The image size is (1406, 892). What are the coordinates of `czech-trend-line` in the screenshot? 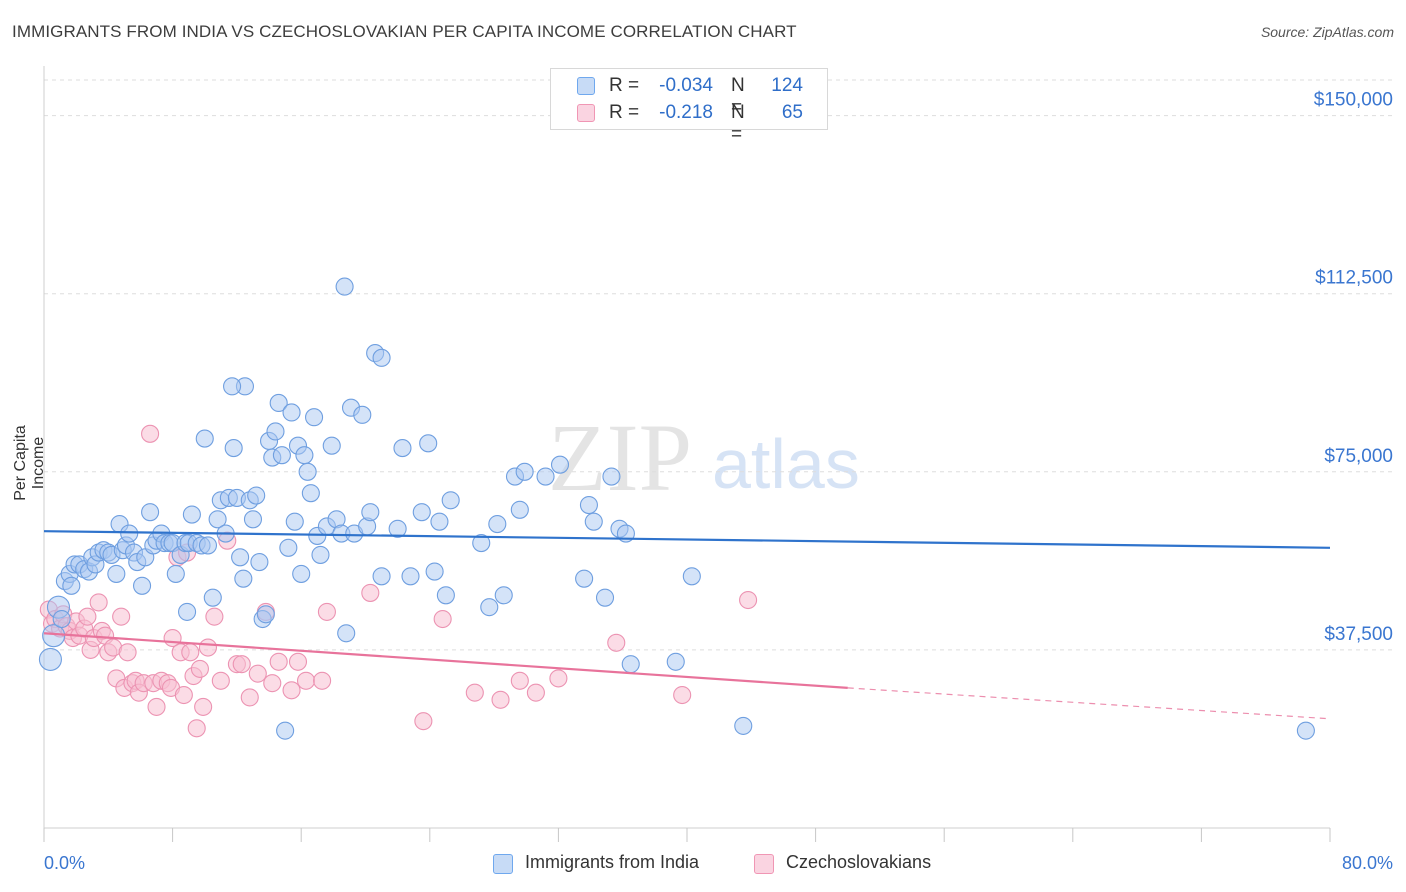 It's located at (445, 660).